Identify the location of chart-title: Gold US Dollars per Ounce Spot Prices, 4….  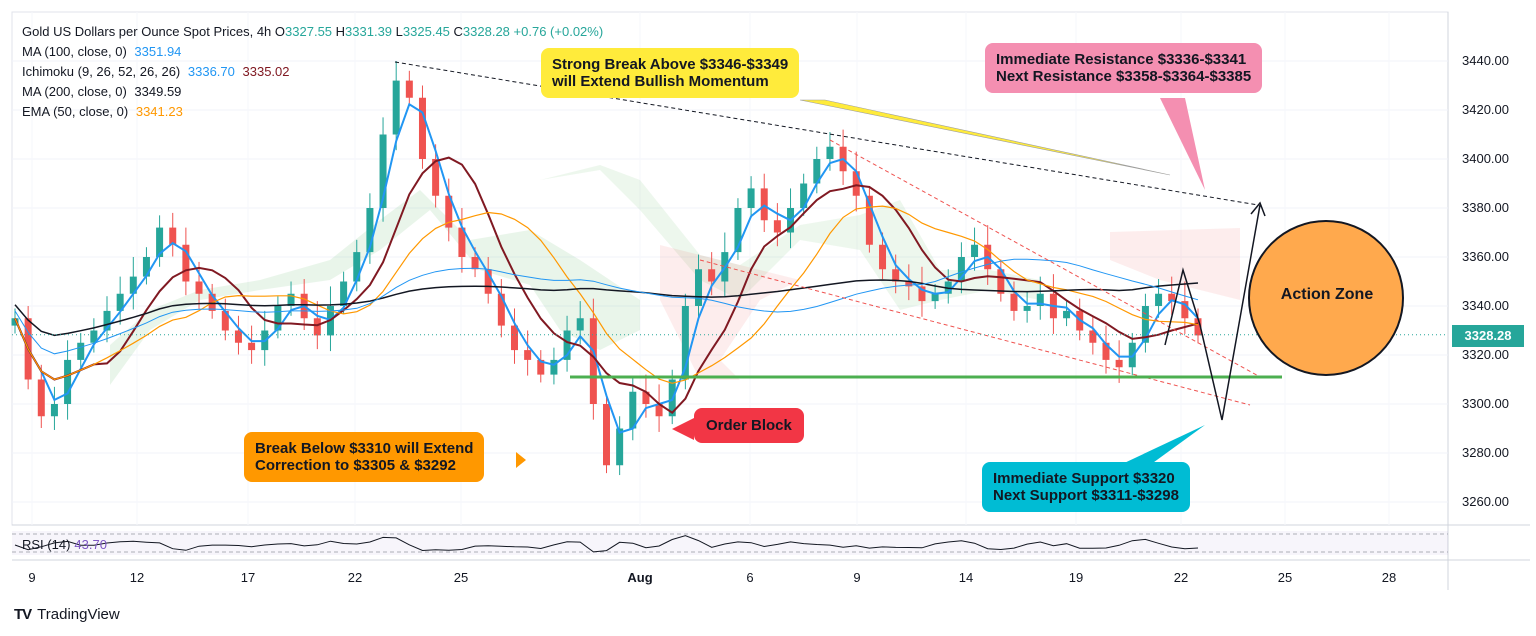
(147, 31).